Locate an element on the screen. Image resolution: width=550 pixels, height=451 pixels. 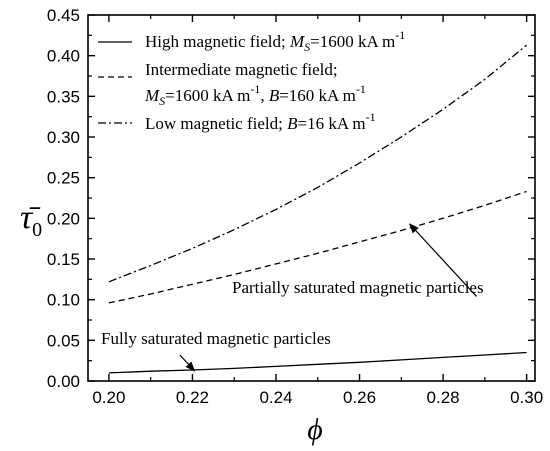
legend-label-3: Low magnetic field; B=16 kA m-1 is located at coordinates (260, 121).